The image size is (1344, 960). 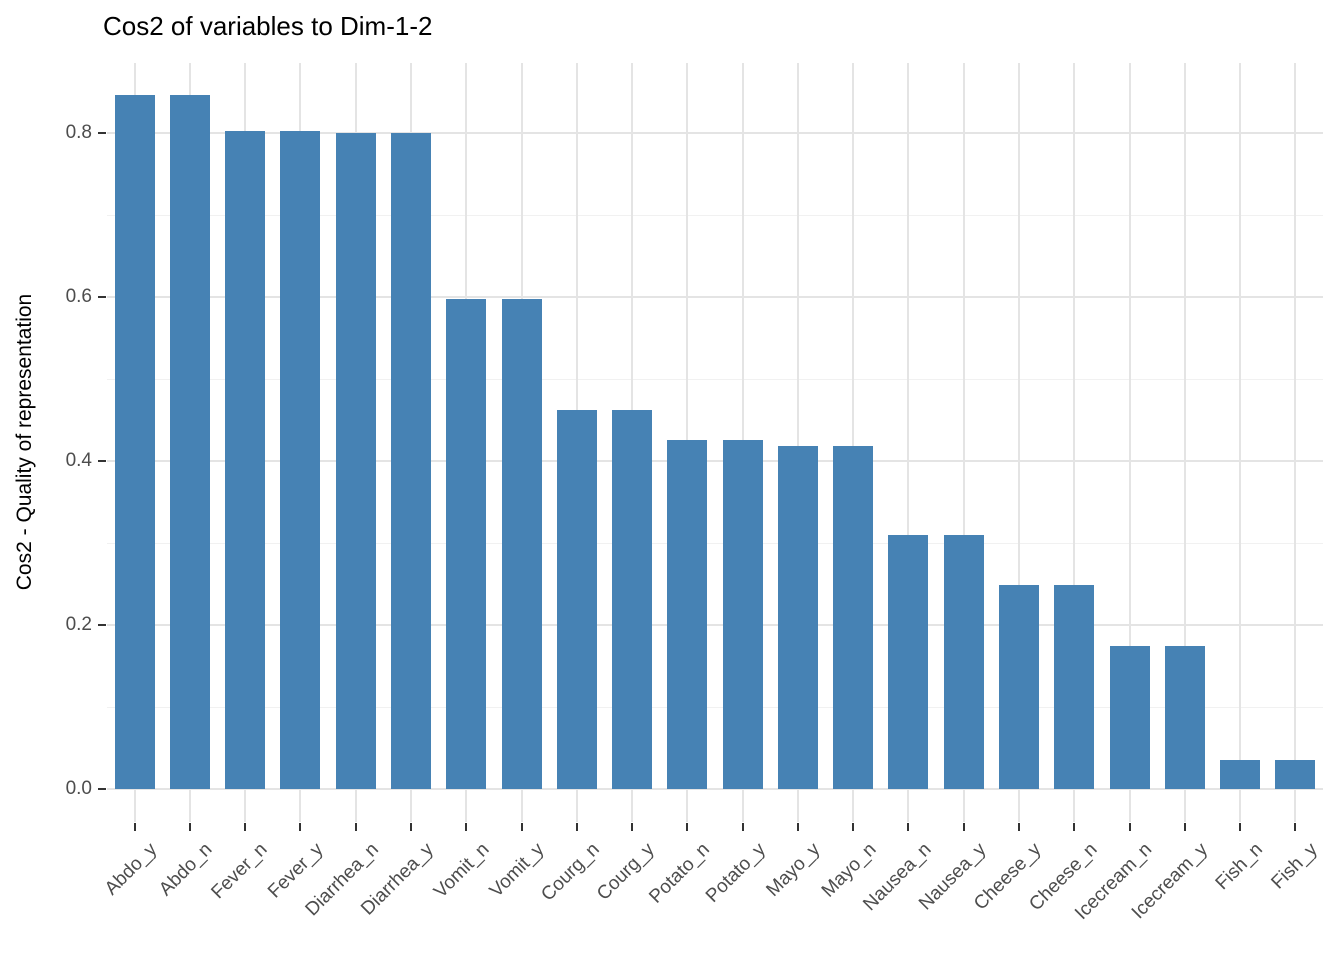 I want to click on bar-Fever_n, so click(x=245, y=460).